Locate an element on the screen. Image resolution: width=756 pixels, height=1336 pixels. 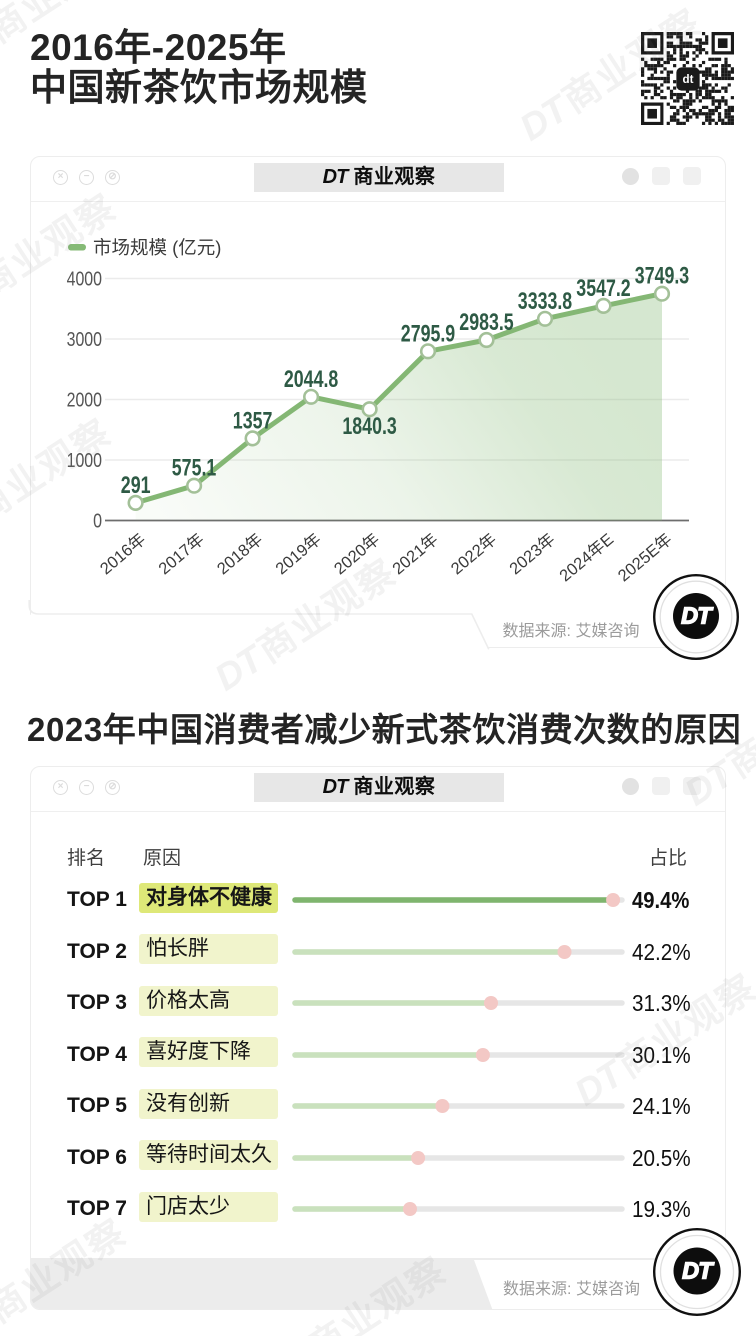
svg-text: 3749.3 is located at coordinates (662, 276).